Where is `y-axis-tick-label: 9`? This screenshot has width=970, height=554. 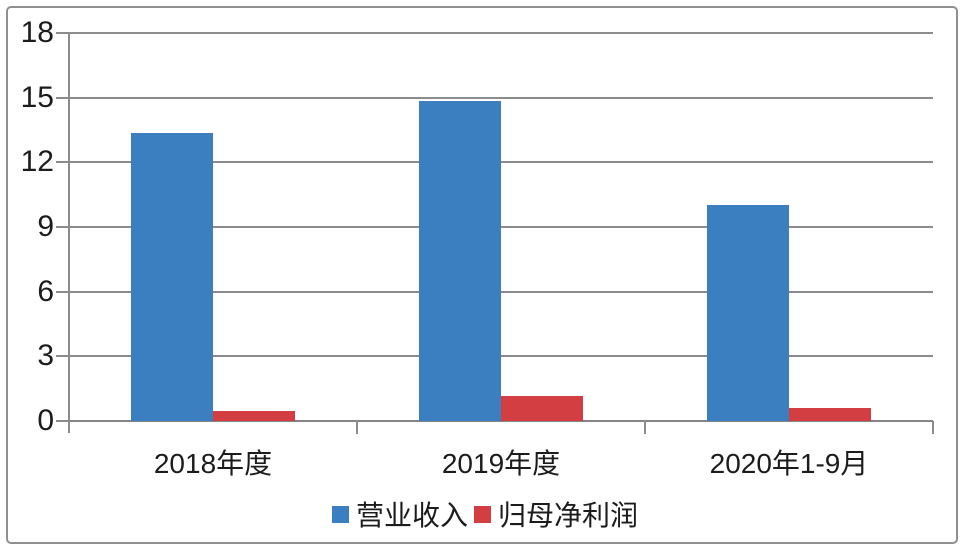
y-axis-tick-label: 9 is located at coordinates (45, 226).